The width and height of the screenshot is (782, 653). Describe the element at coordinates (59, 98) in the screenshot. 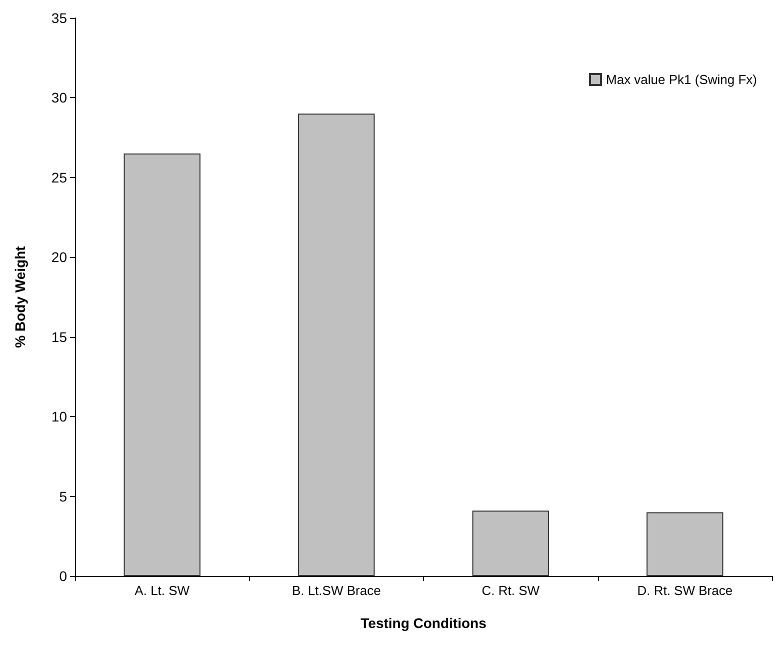

I see `y-tick-label: 30` at that location.